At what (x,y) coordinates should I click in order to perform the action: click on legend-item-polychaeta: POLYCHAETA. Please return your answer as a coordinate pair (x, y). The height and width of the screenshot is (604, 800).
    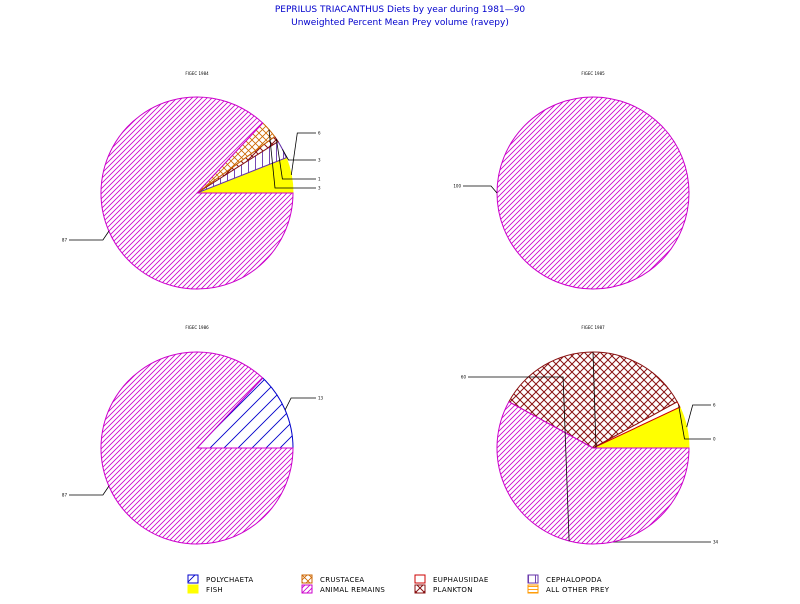
    Looking at the image, I should click on (220, 579).